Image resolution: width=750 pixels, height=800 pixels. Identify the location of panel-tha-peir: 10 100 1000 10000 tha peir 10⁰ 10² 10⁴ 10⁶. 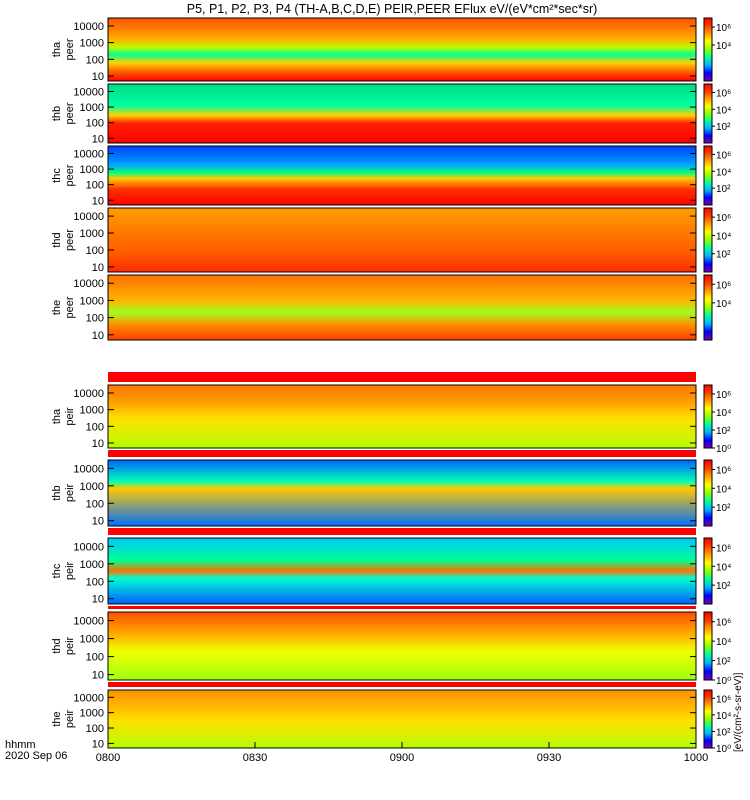
(391, 419).